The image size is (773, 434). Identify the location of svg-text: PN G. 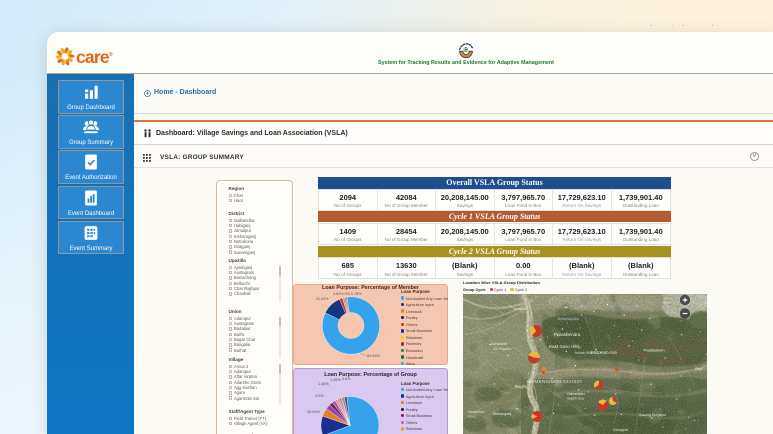
(472, 417).